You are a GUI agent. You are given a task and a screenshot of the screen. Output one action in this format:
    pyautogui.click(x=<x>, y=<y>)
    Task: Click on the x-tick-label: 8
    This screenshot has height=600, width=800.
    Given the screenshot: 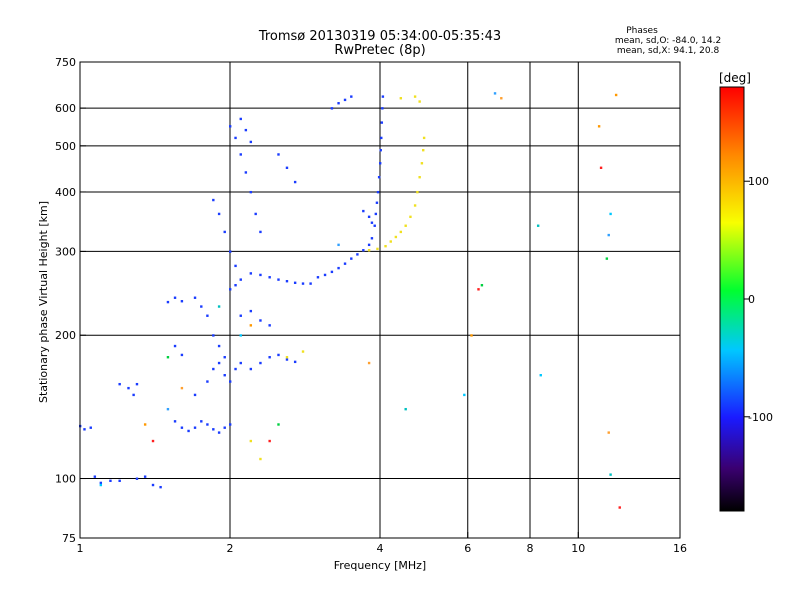 What is the action you would take?
    pyautogui.click(x=530, y=548)
    